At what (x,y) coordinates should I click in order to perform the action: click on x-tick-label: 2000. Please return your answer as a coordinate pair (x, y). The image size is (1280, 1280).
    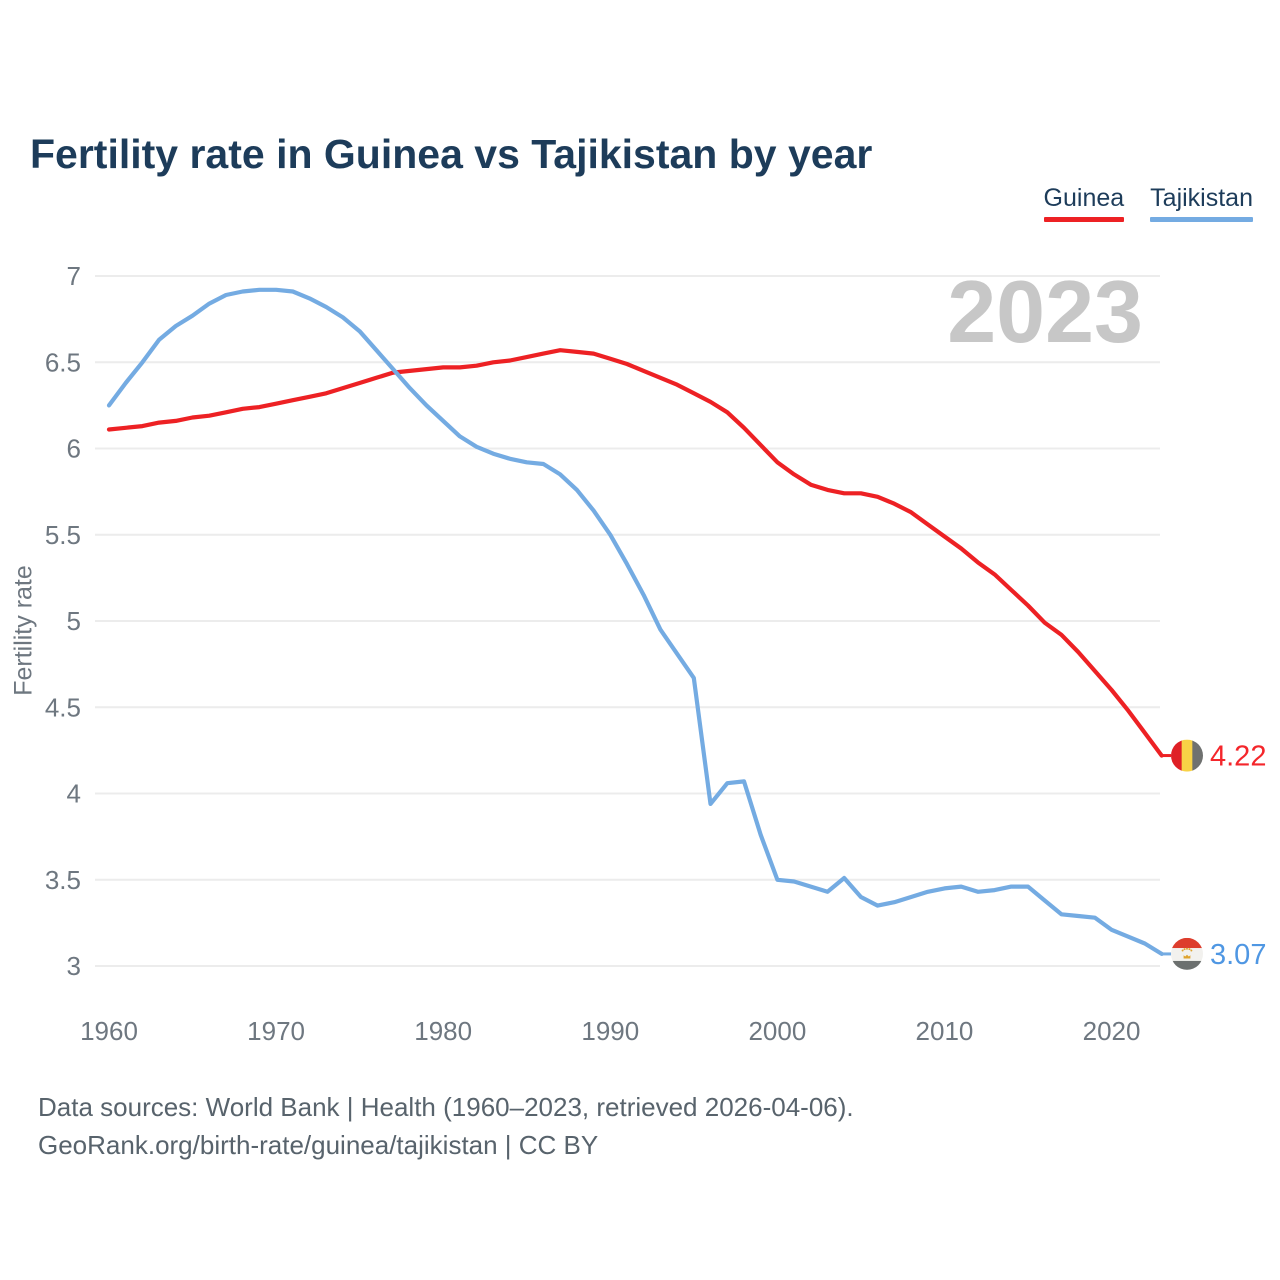
    Looking at the image, I should click on (777, 1031).